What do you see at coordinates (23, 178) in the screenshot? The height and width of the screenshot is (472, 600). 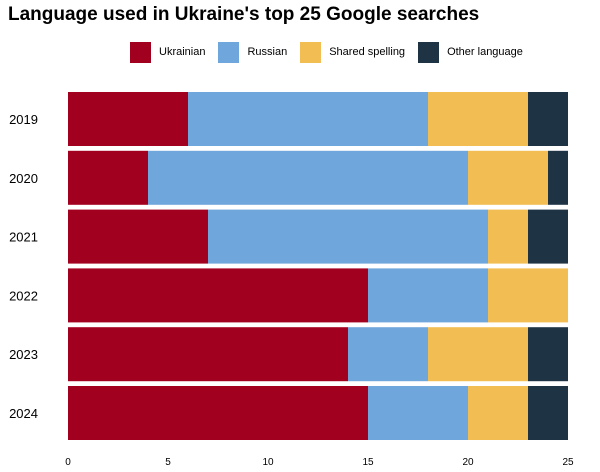 I see `y-tick-label-2020: 2020` at bounding box center [23, 178].